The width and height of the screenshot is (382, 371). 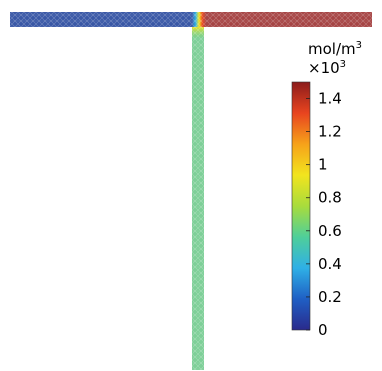 What do you see at coordinates (323, 330) in the screenshot?
I see `colorbar-tick-label: 0` at bounding box center [323, 330].